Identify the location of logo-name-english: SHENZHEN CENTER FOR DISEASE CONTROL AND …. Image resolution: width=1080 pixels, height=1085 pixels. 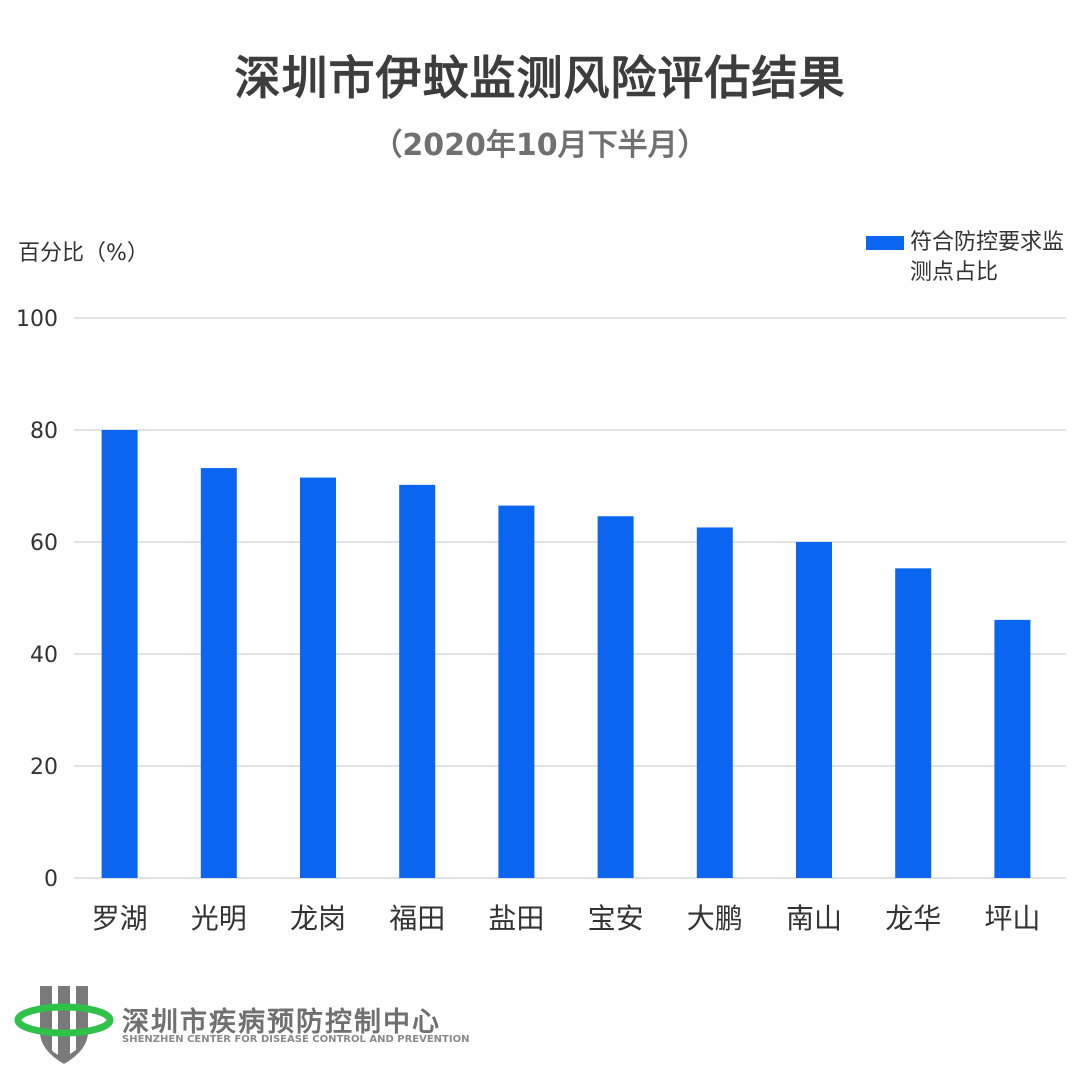
(296, 1039).